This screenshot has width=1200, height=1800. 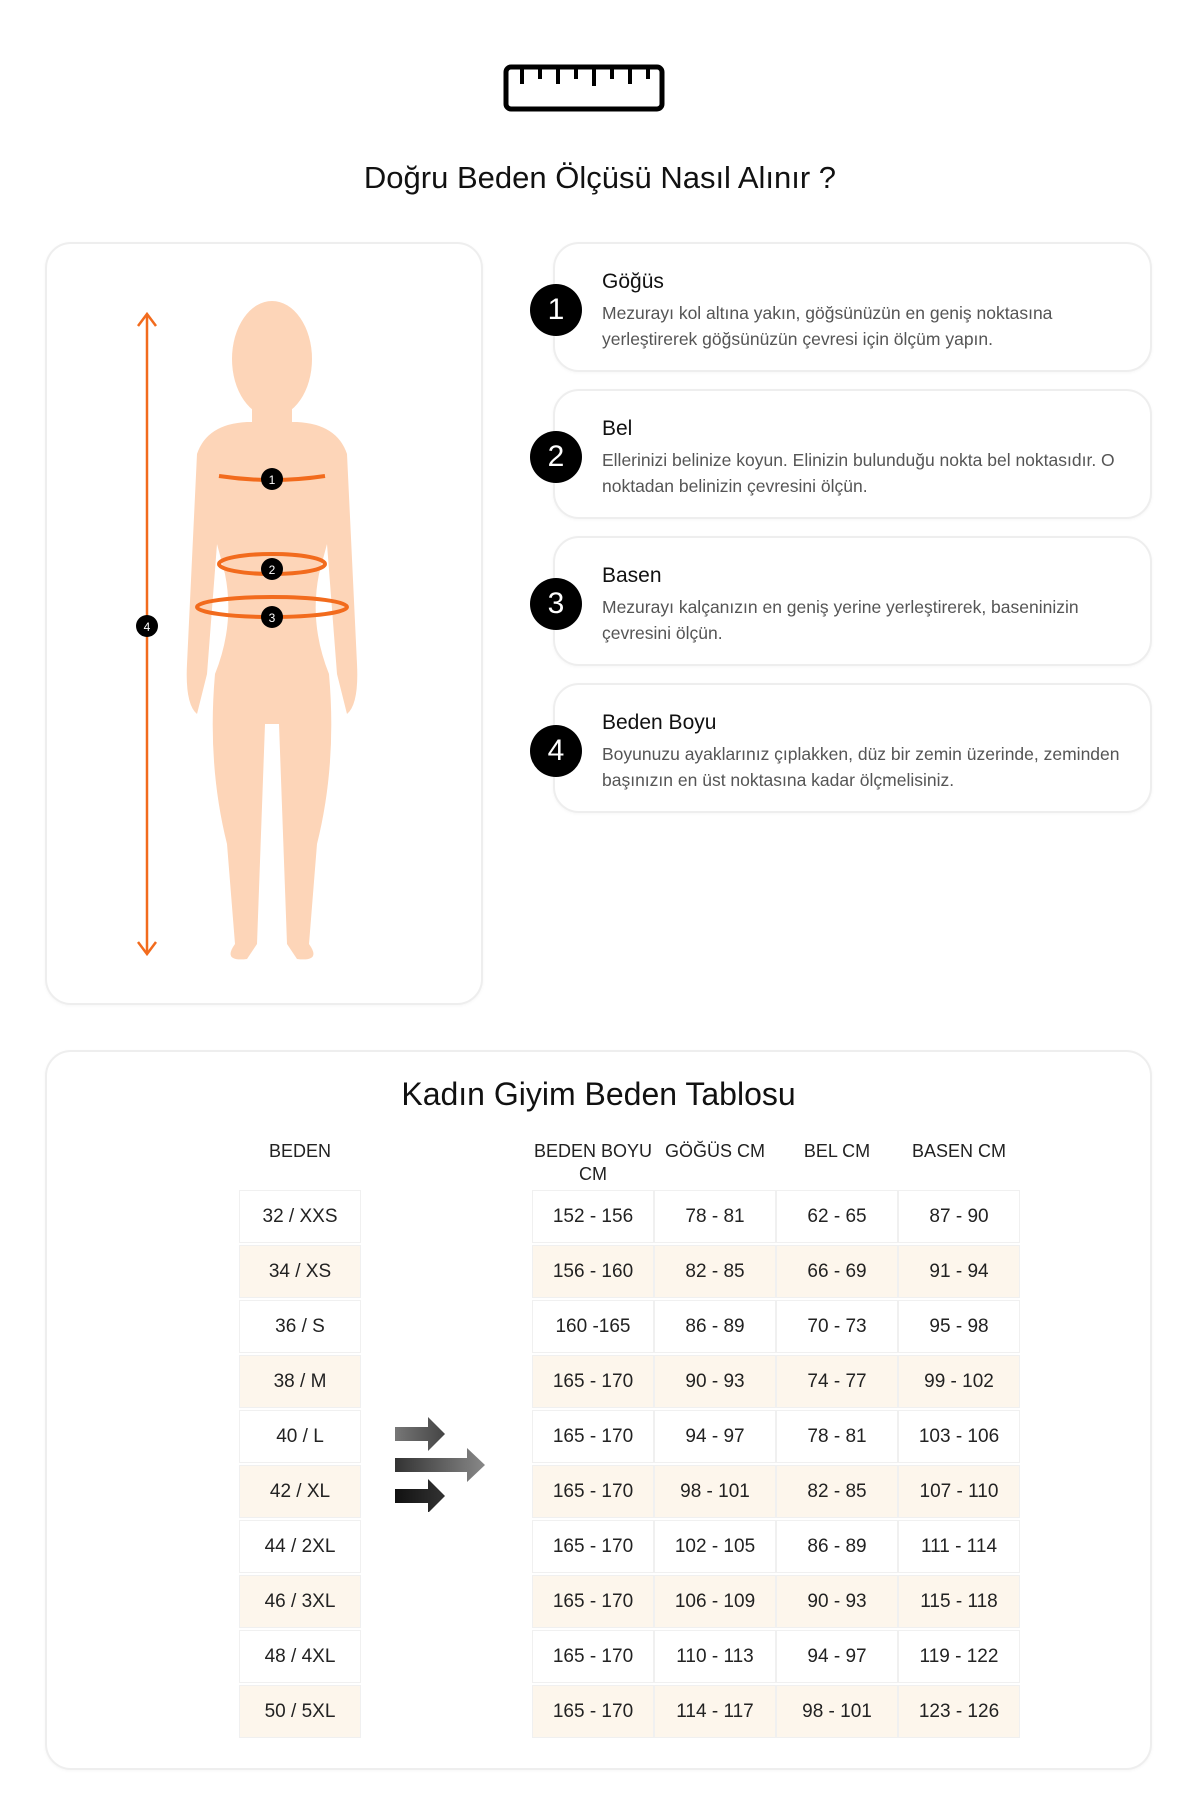 What do you see at coordinates (837, 1326) in the screenshot?
I see `table-cell: 70 - 73` at bounding box center [837, 1326].